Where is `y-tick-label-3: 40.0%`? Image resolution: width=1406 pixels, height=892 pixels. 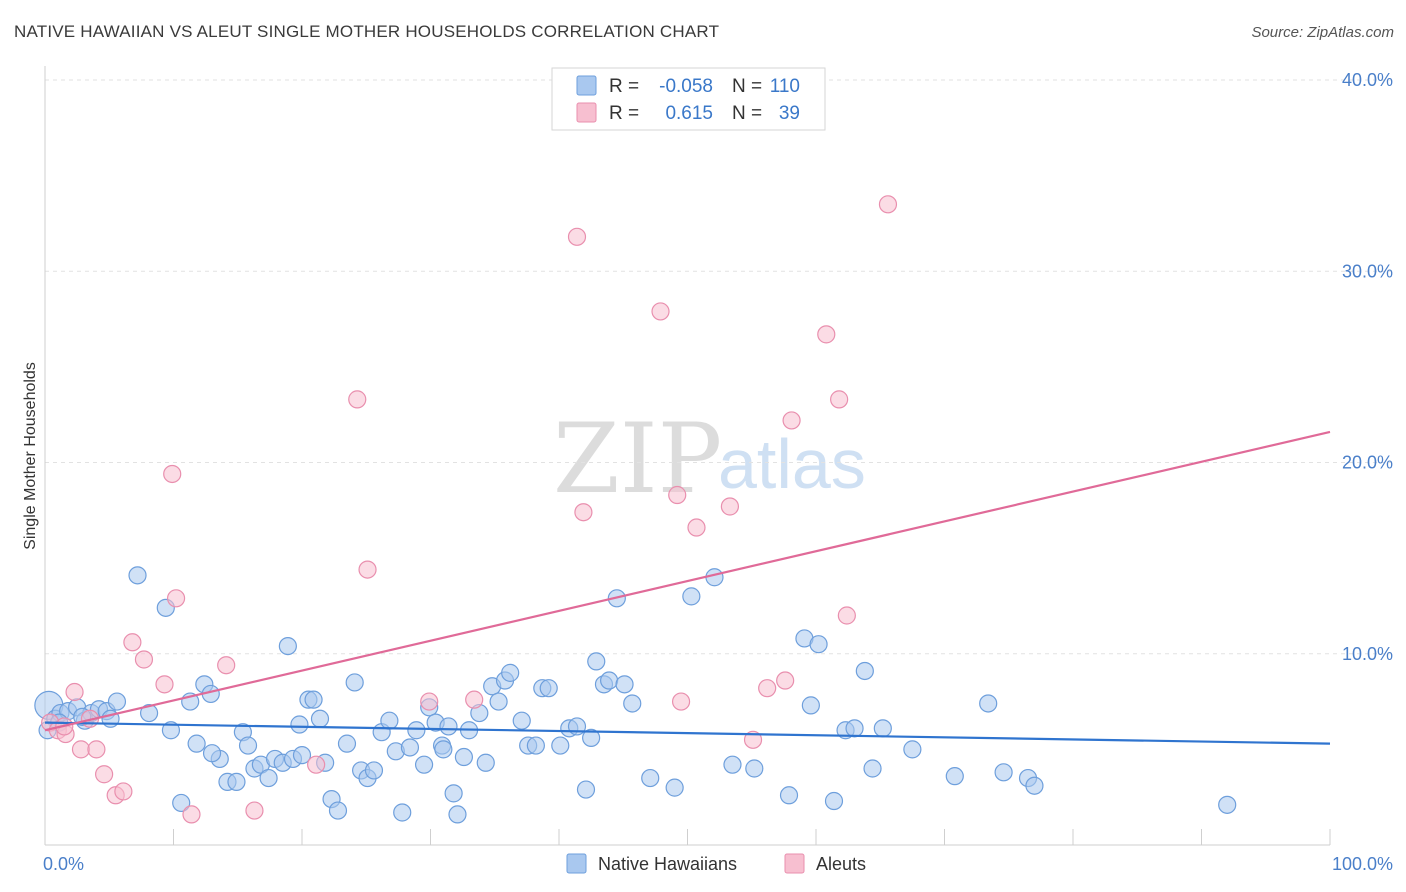
y-tick-label-3: 40.0% is located at coordinates (1367, 80).